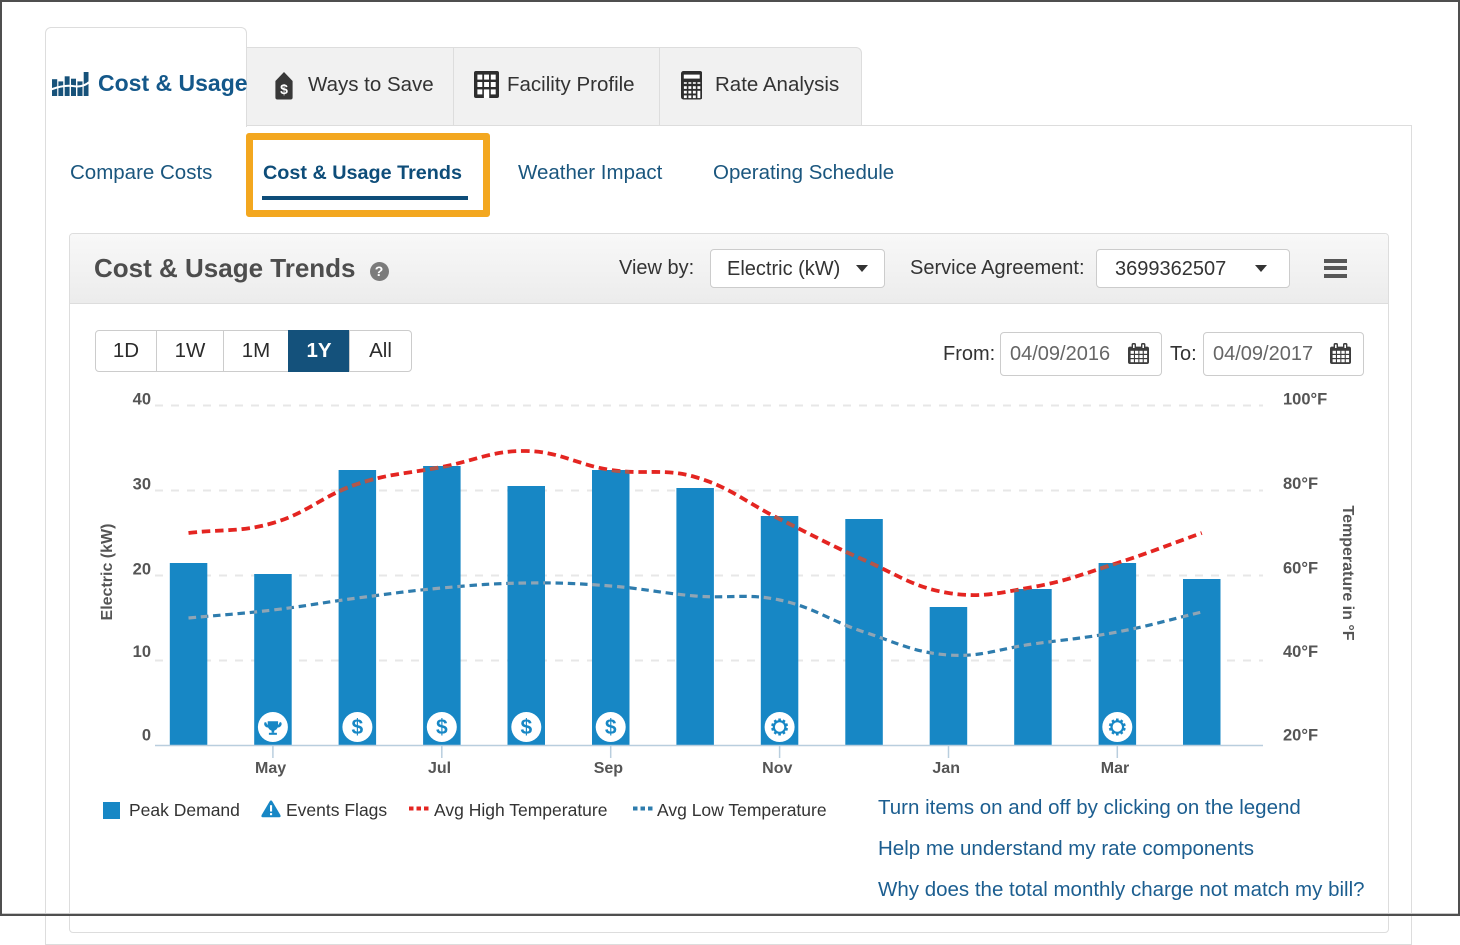  What do you see at coordinates (142, 570) in the screenshot?
I see `svg-text: 20` at bounding box center [142, 570].